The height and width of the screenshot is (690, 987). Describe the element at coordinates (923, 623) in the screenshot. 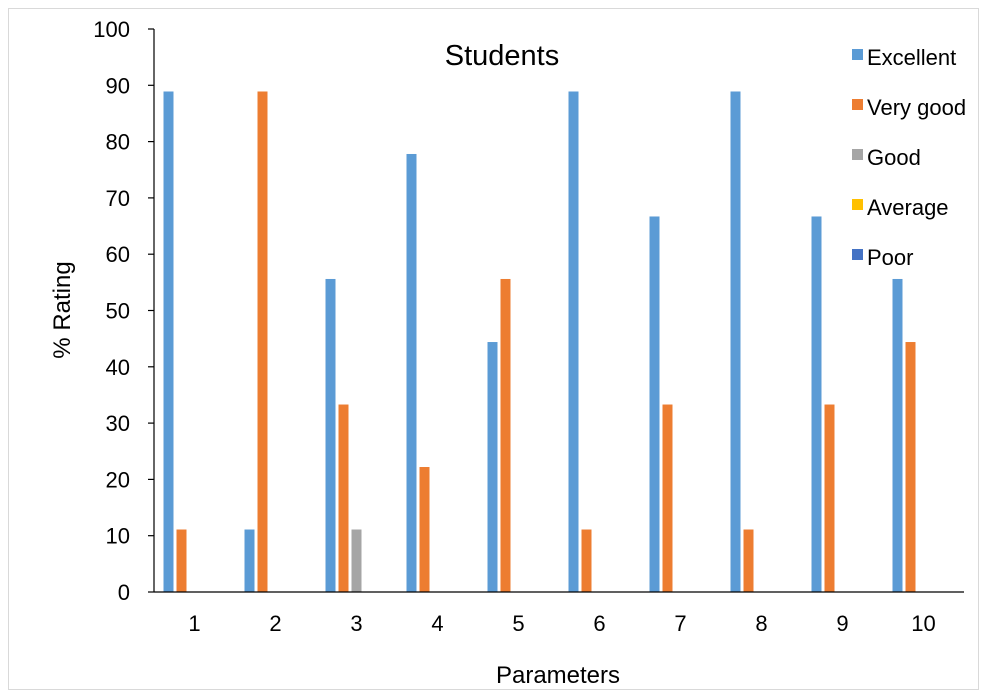

I see `x-tick-label: 10` at that location.